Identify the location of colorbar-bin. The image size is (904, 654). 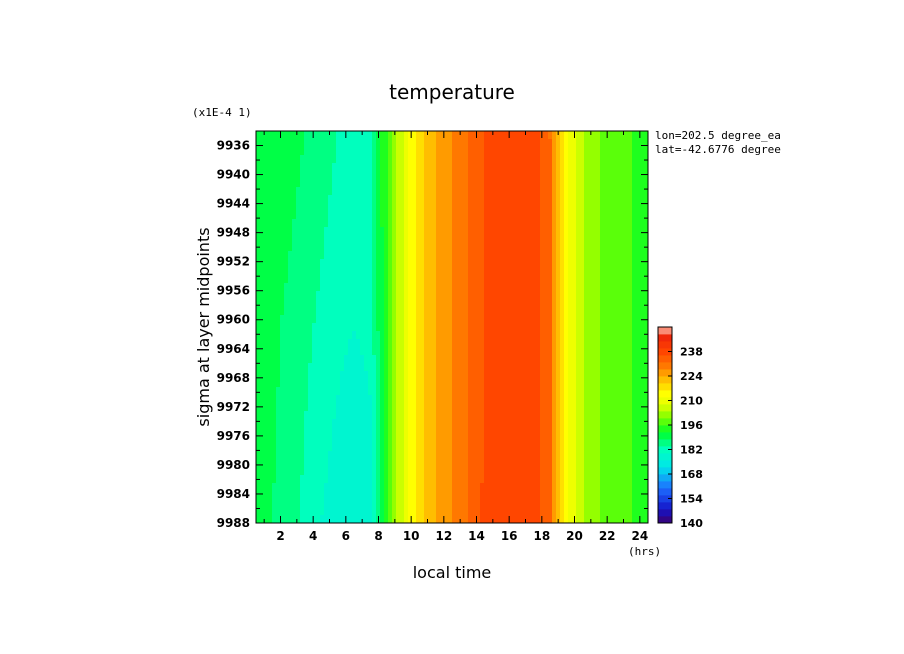
(665, 471).